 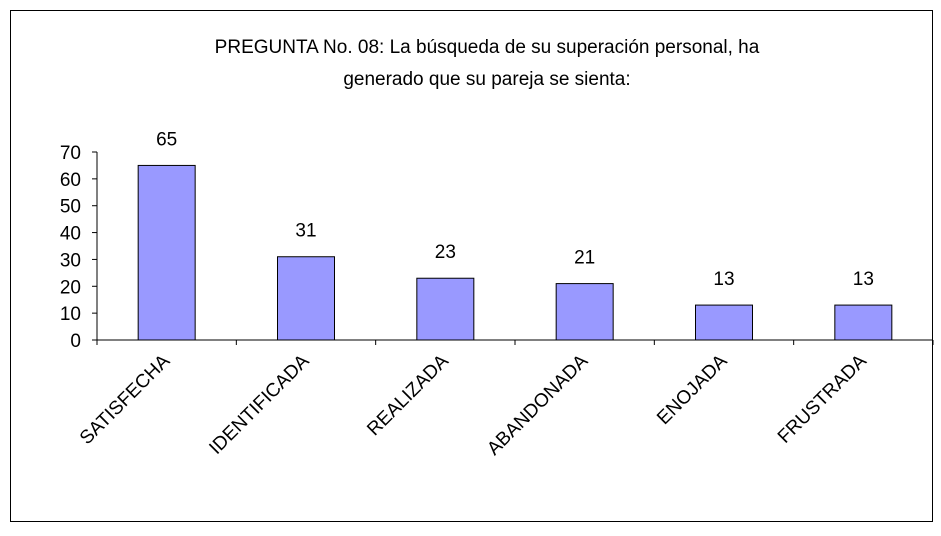 I want to click on y-tick-label: 70, so click(x=70, y=153).